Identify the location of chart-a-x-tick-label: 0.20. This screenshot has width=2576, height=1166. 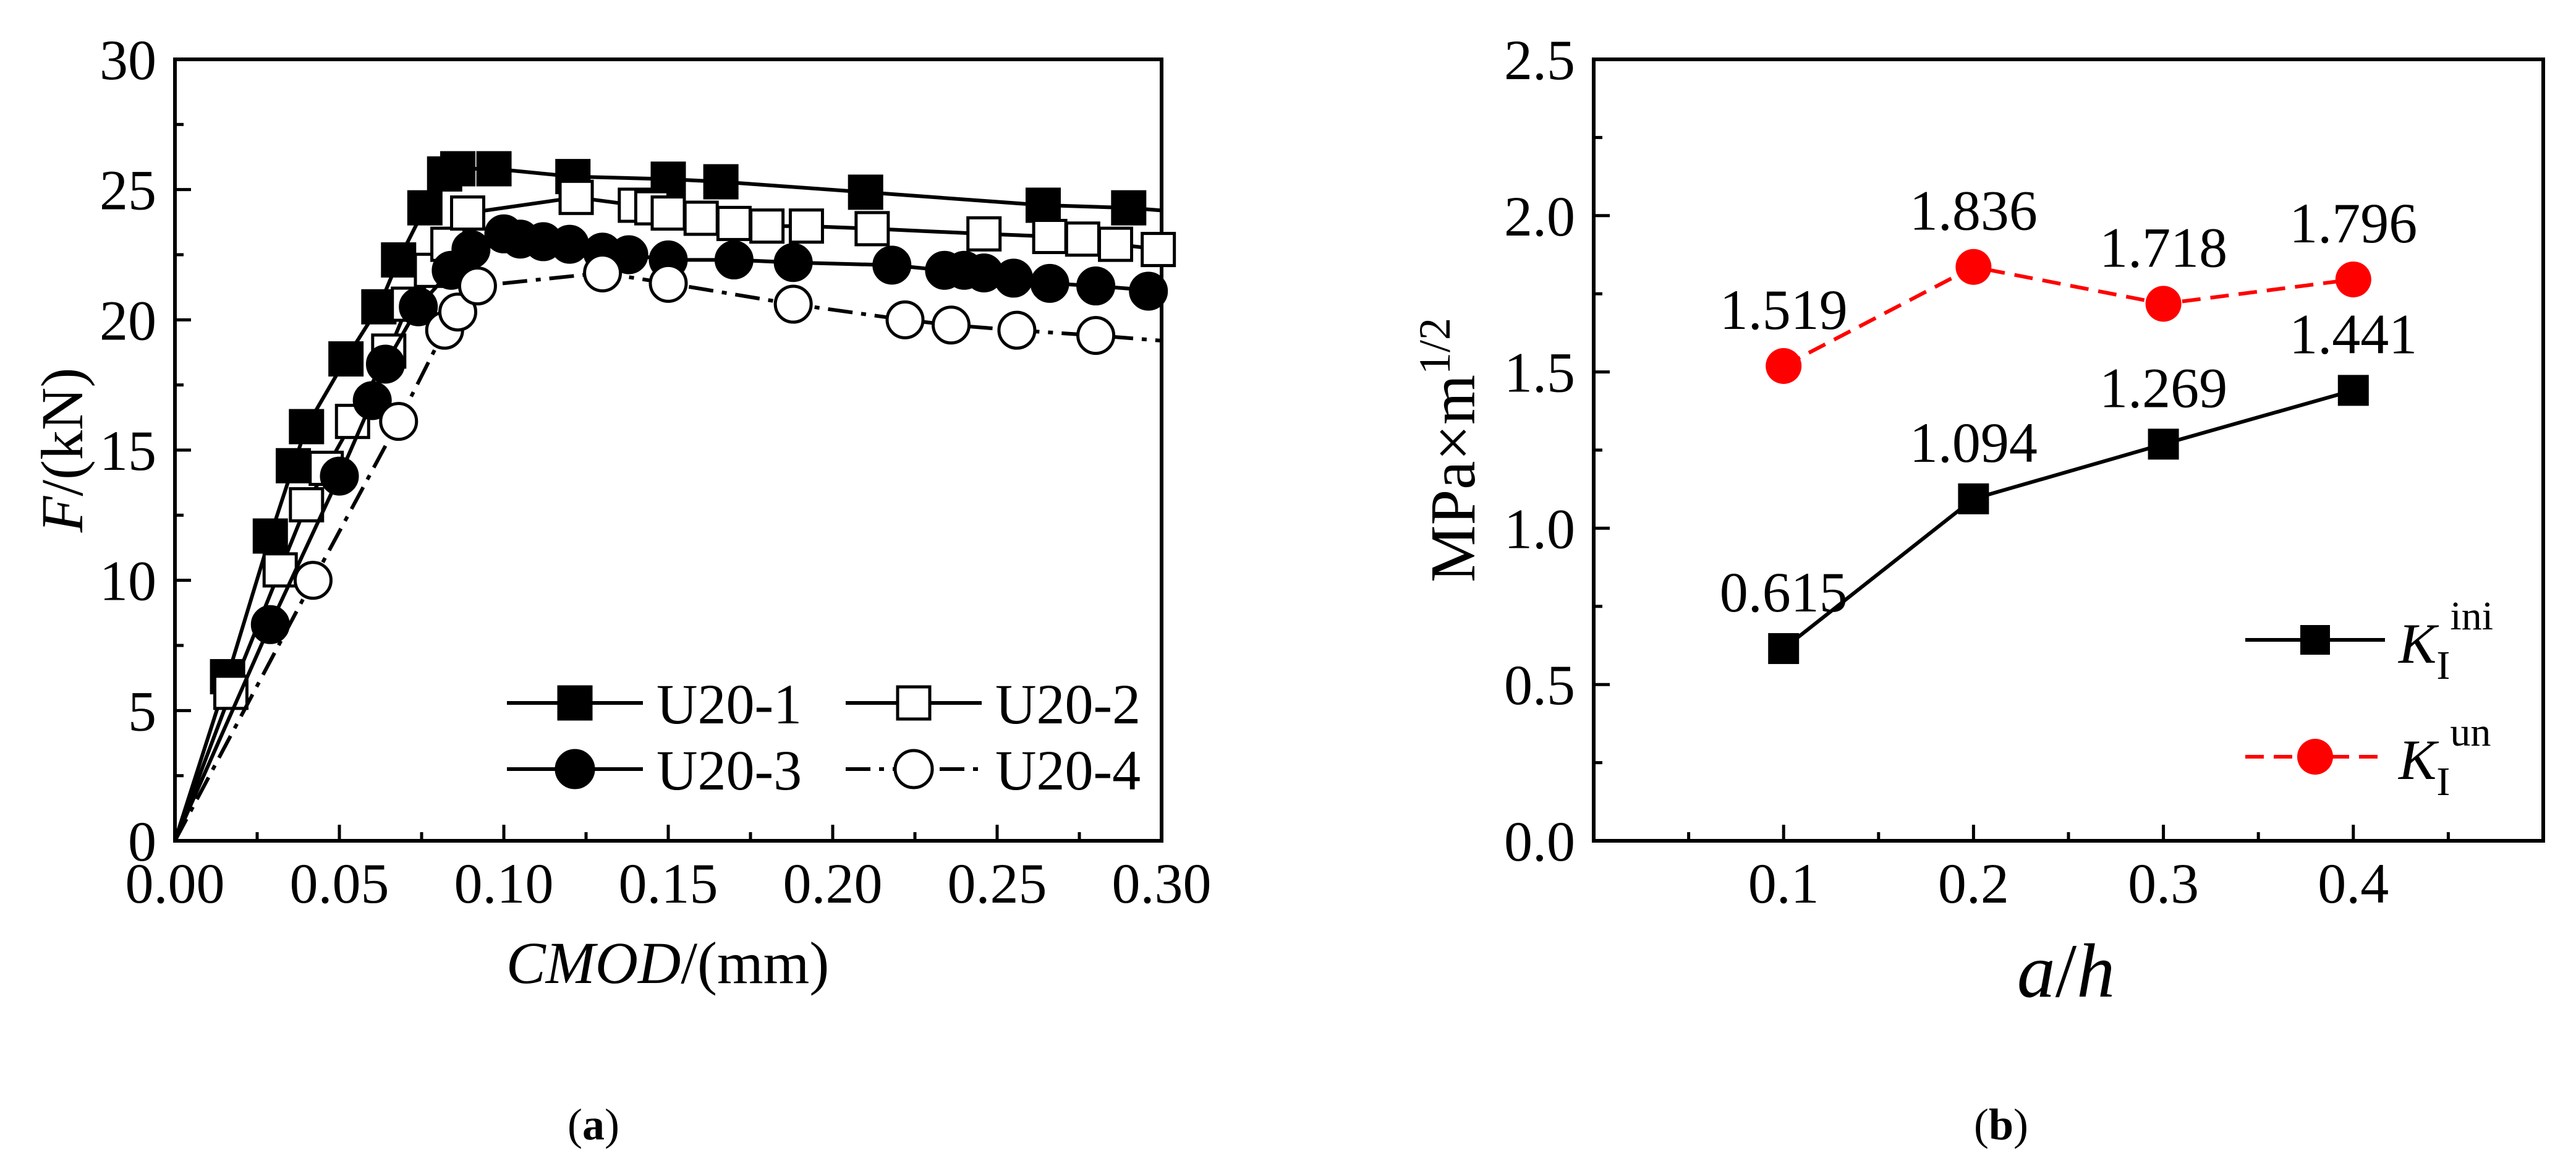
(833, 884).